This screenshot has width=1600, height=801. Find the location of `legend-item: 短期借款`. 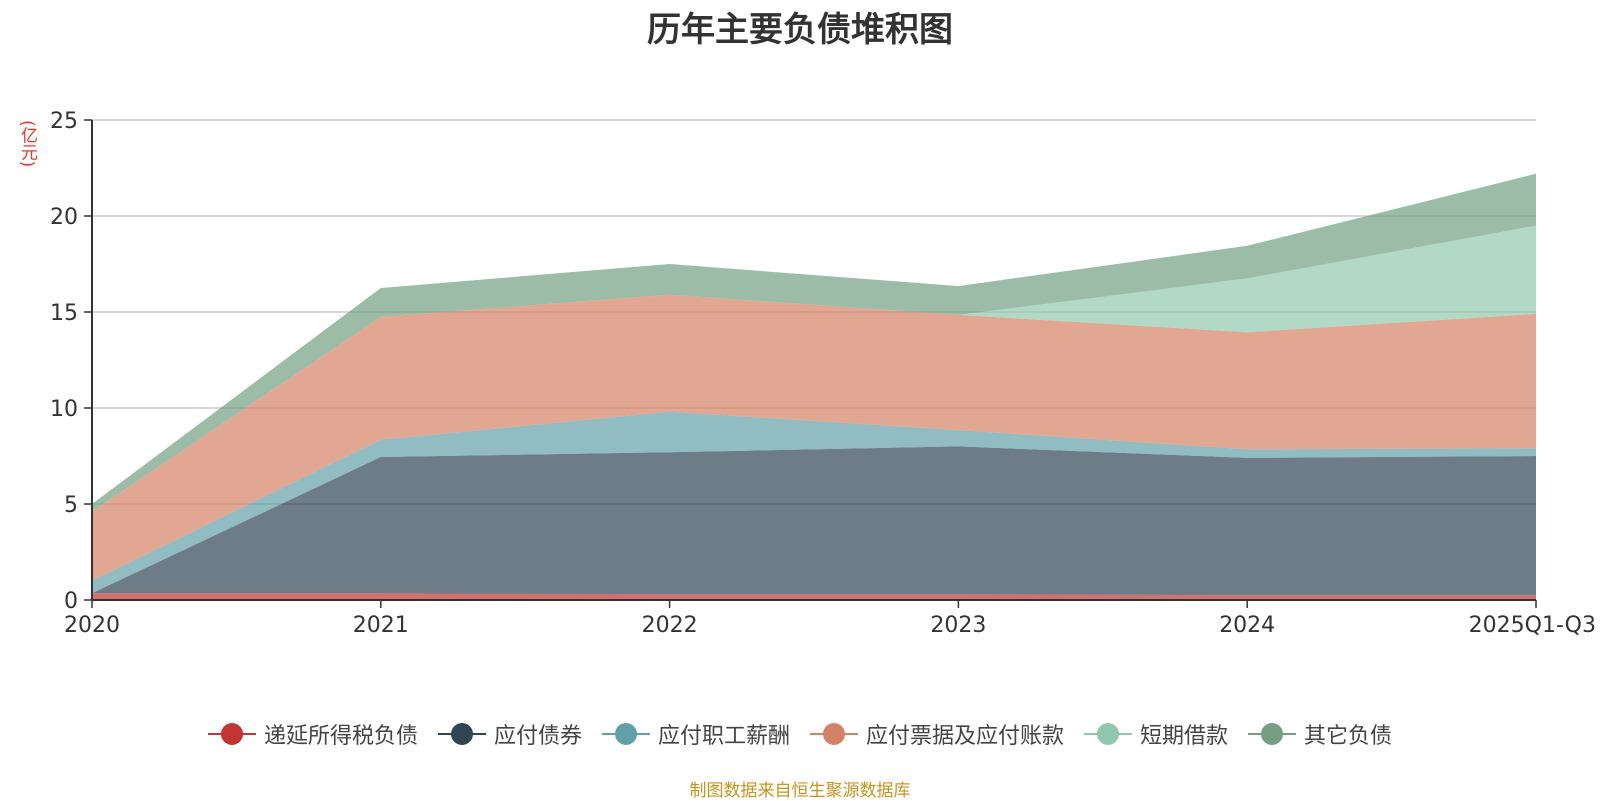

legend-item: 短期借款 is located at coordinates (1156, 734).